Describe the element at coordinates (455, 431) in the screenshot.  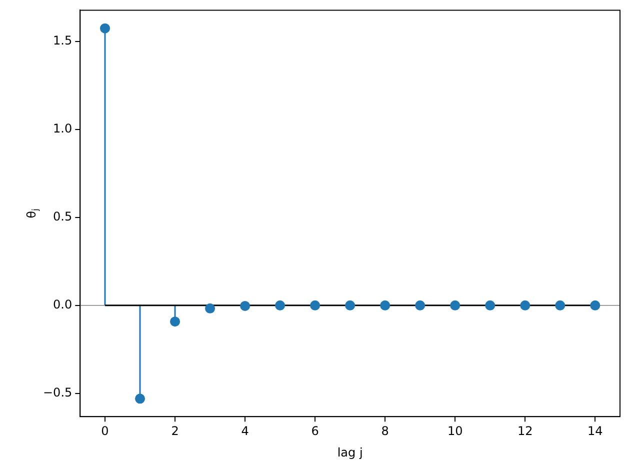
I see `x-tick-label: 10` at that location.